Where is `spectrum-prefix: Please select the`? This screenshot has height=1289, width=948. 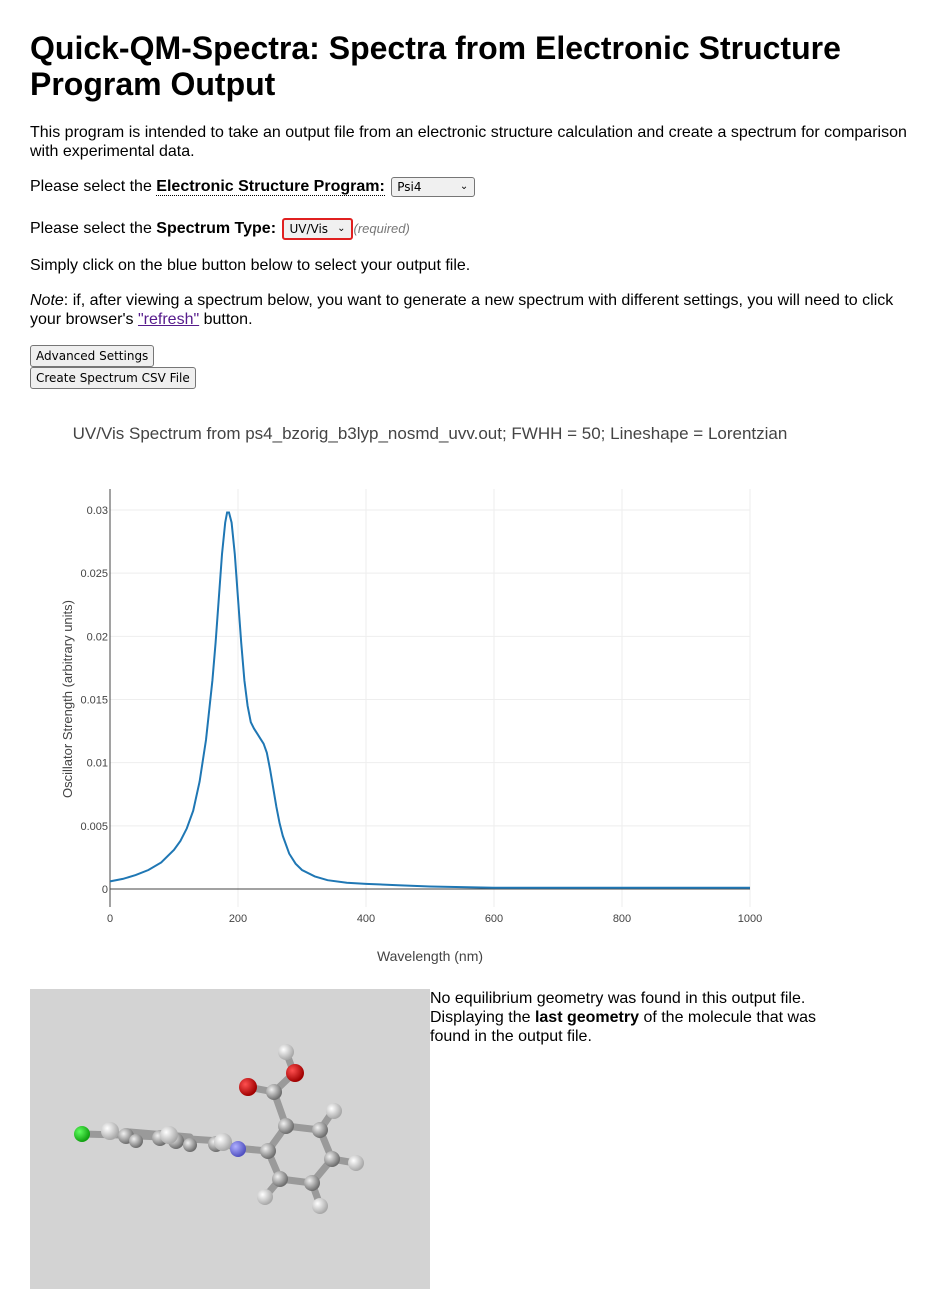
spectrum-prefix: Please select the is located at coordinates (93, 229).